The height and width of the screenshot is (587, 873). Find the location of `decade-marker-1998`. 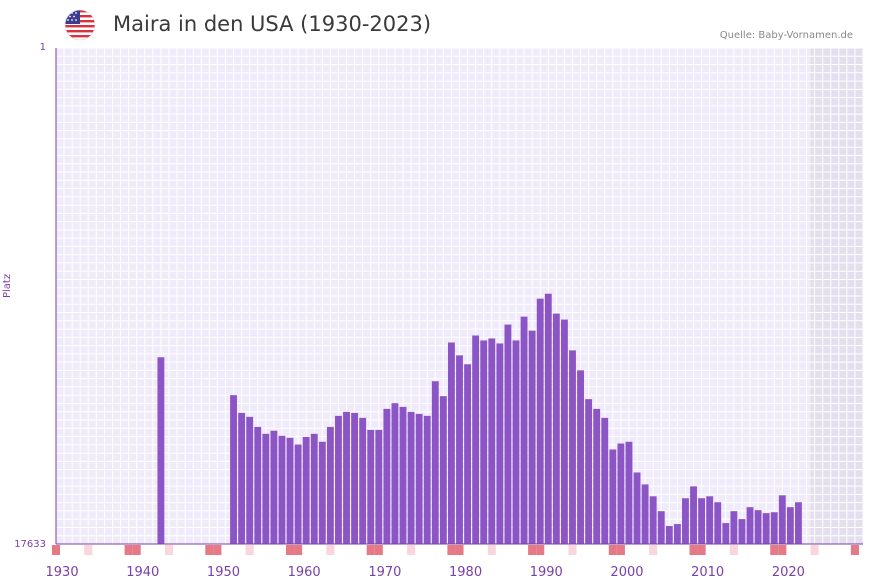

decade-marker-1998 is located at coordinates (612, 550).